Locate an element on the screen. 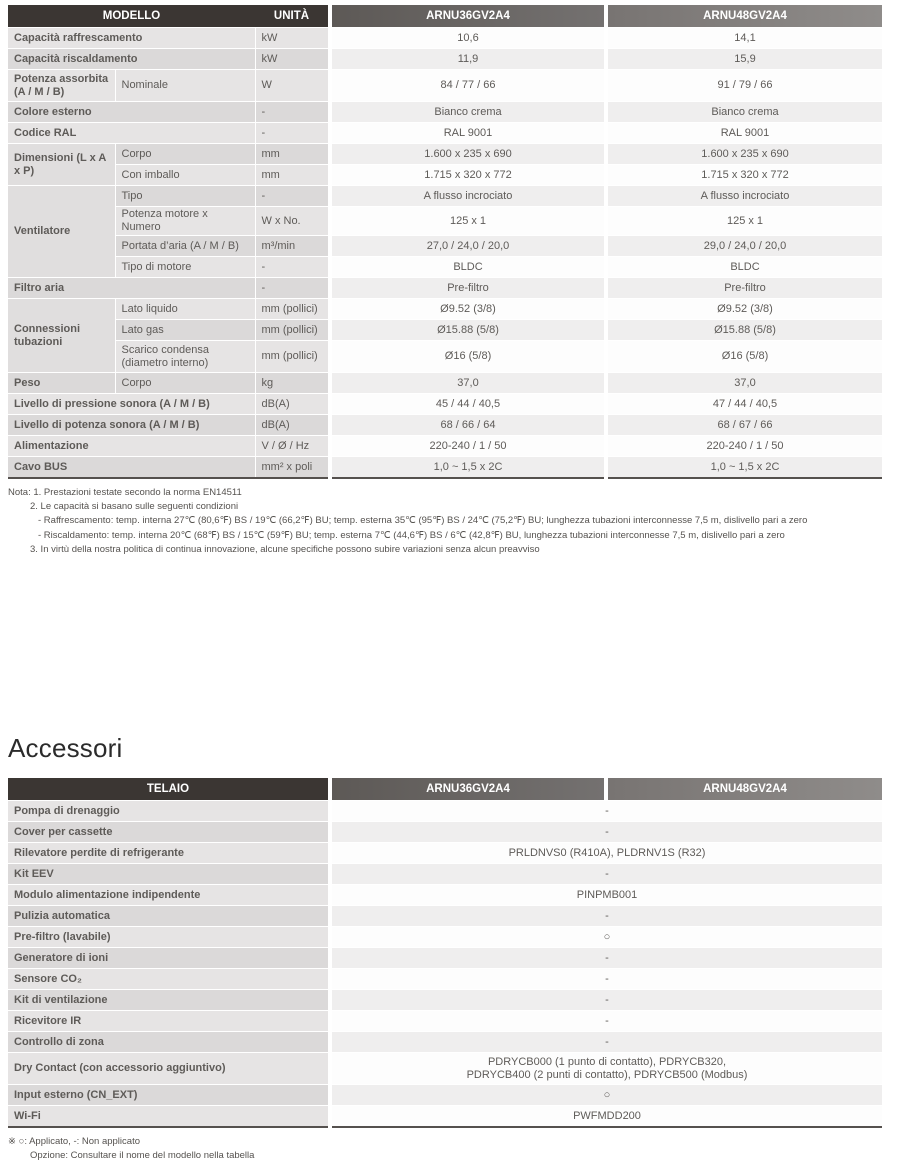  unit-cell: kg is located at coordinates (292, 383).